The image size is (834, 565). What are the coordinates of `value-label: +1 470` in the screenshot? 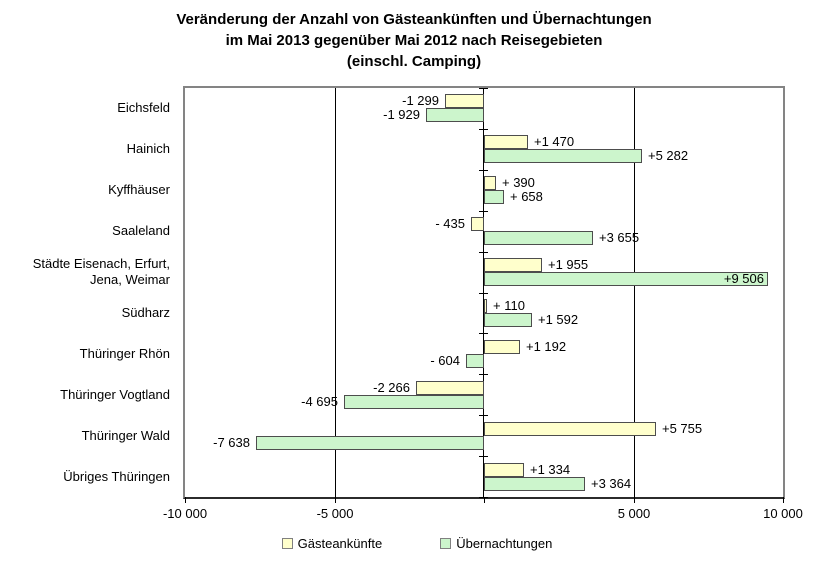 It's located at (554, 141).